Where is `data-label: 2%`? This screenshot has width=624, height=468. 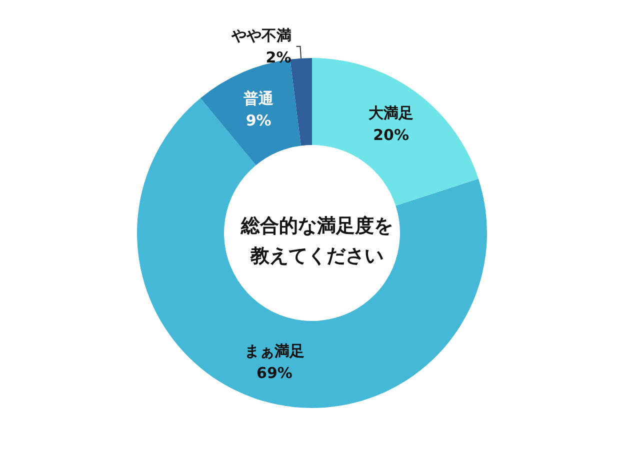
data-label: 2% is located at coordinates (279, 57).